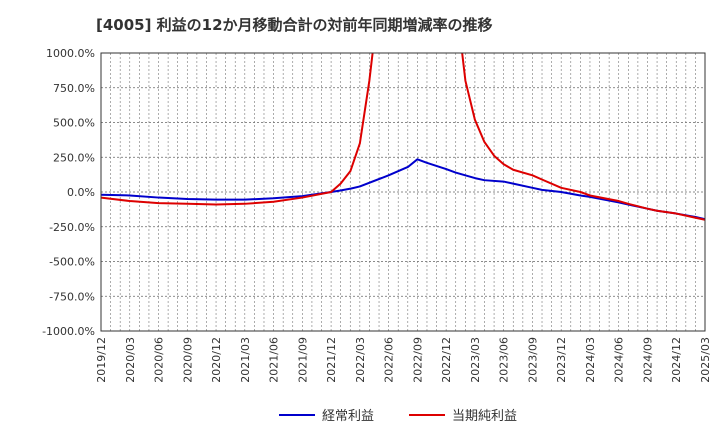  Describe the element at coordinates (101, 360) in the screenshot. I see `x-tick-label: 2019/12` at that location.